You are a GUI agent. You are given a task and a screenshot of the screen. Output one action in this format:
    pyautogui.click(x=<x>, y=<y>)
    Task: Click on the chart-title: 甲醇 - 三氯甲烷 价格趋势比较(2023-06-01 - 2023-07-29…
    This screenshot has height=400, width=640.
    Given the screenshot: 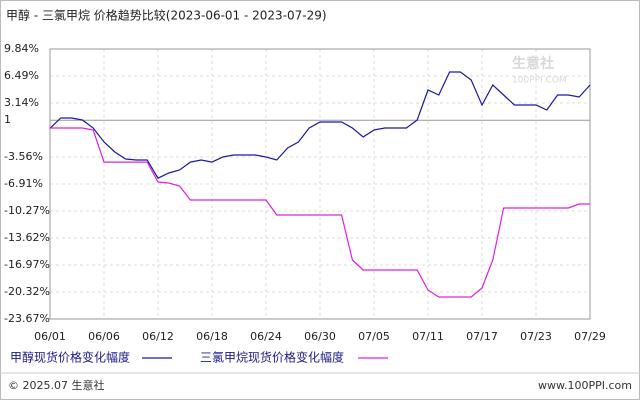 What is the action you would take?
    pyautogui.click(x=166, y=15)
    